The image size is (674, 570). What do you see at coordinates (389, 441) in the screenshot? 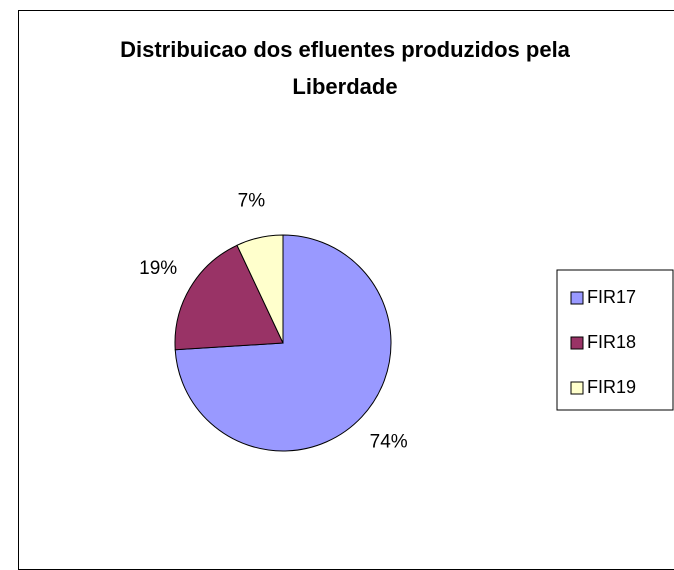
I see `data-label: 74%` at bounding box center [389, 441].